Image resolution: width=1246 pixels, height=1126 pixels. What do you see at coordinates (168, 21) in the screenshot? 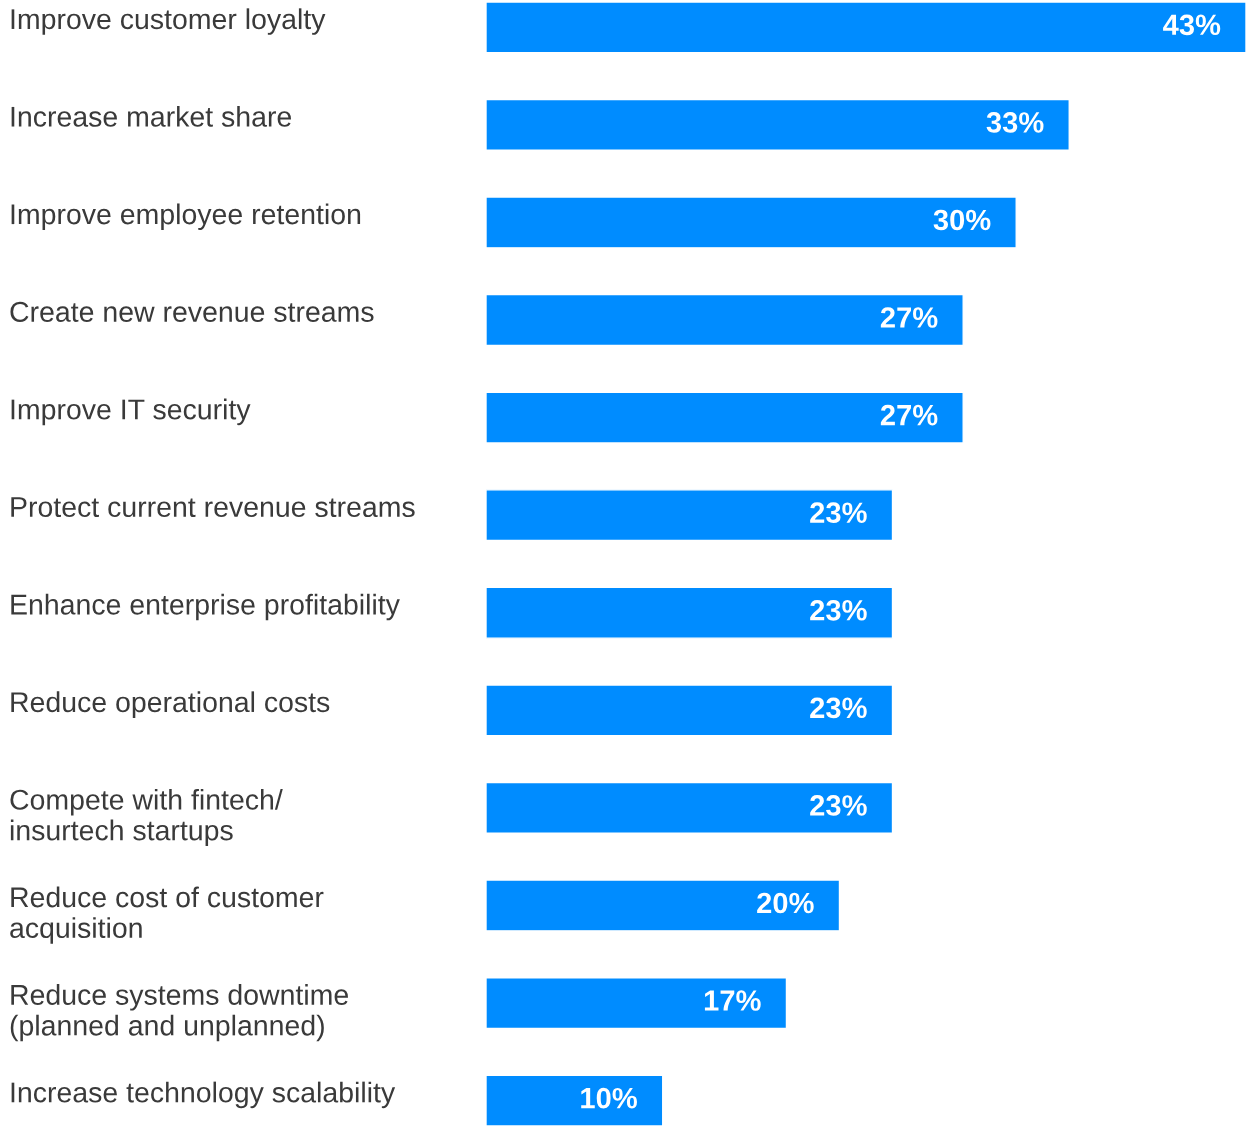
I see `y-tick-label: Improve customer loyalty` at bounding box center [168, 21].